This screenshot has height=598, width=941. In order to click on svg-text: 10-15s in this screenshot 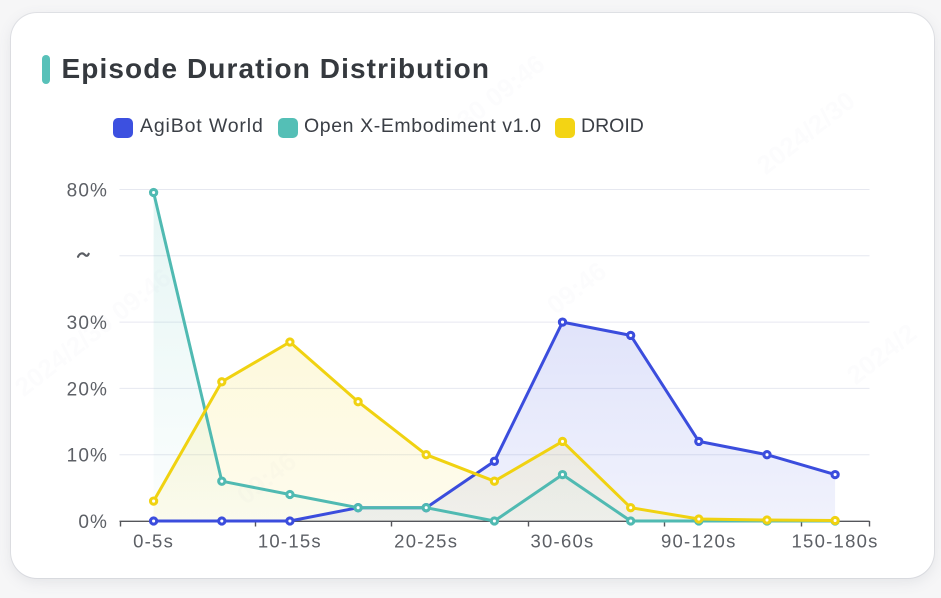, I will do `click(290, 541)`.